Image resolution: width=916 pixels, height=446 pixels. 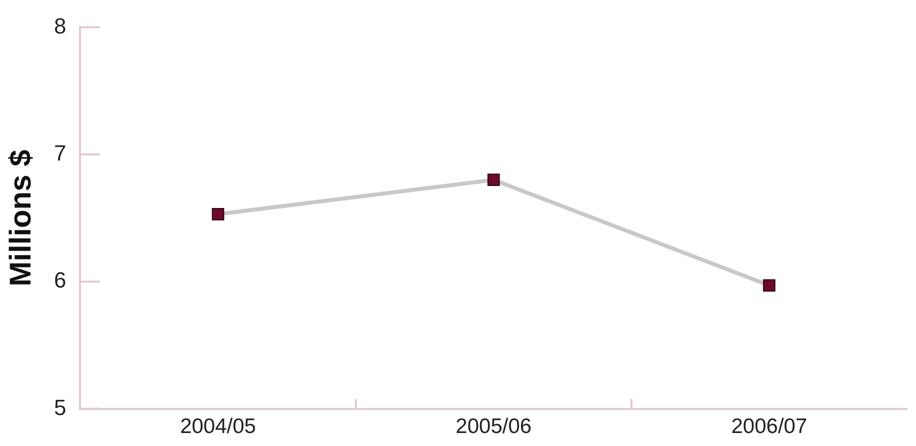 I want to click on x-tick-label: 2005/06, so click(x=494, y=426).